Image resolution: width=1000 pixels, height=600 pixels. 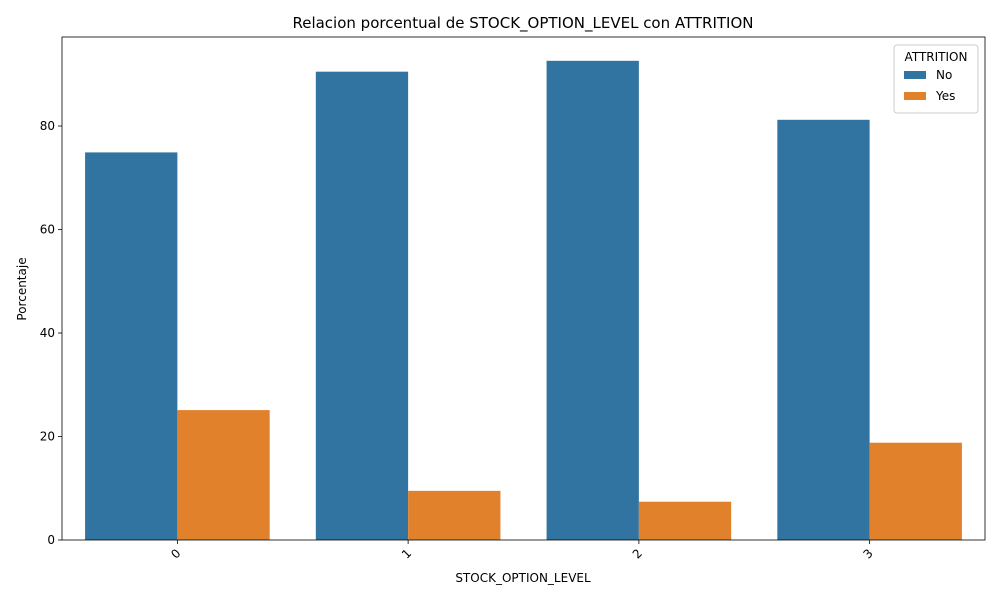 What do you see at coordinates (522, 551) in the screenshot?
I see `x-axis: 0 1 2 3` at bounding box center [522, 551].